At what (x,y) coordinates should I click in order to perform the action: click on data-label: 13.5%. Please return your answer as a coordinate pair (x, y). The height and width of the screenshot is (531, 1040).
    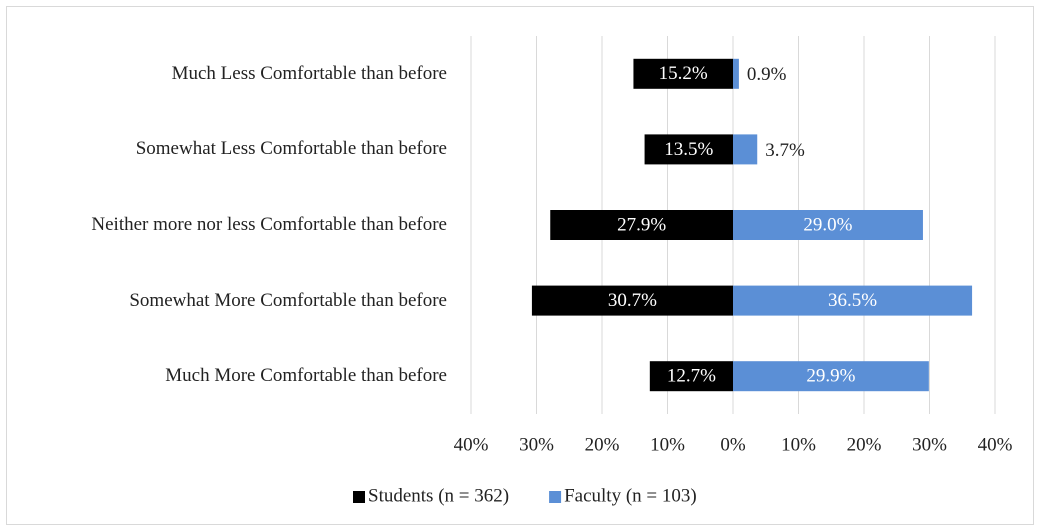
    Looking at the image, I should click on (688, 149).